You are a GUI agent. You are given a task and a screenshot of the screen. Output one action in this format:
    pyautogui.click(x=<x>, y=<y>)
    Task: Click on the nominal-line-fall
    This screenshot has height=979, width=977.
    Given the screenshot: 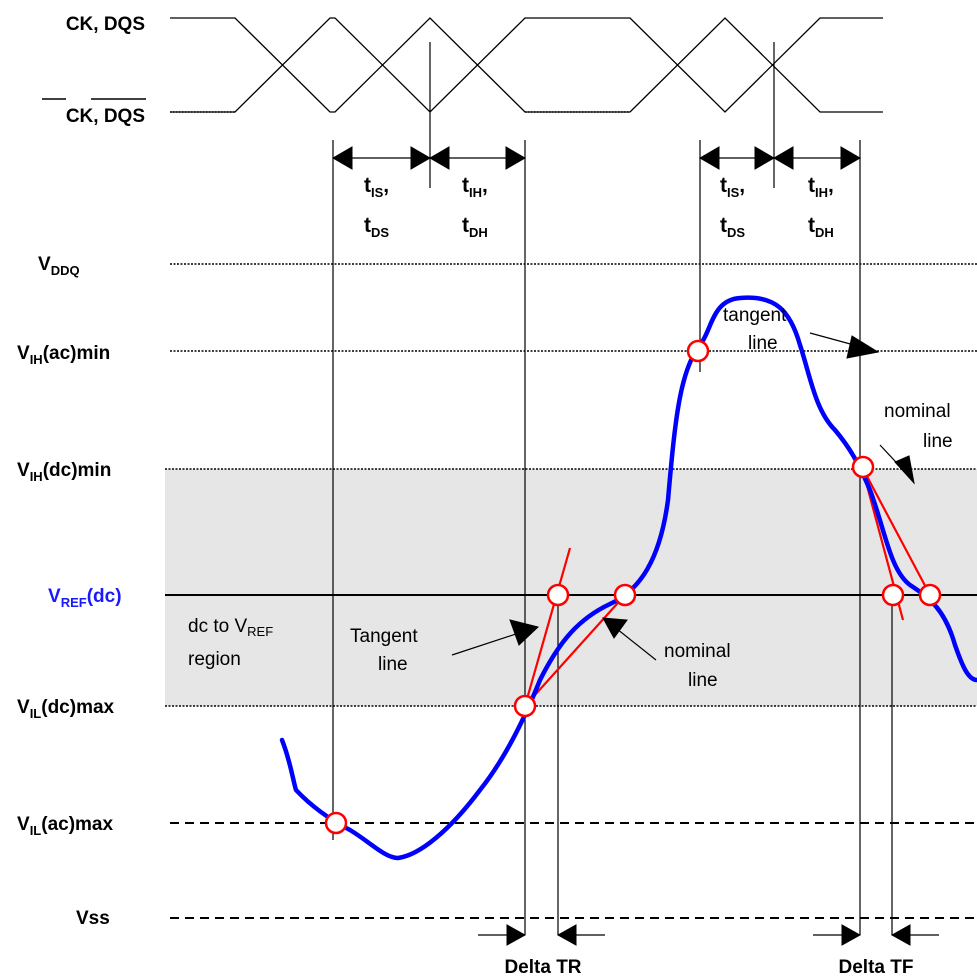 What is the action you would take?
    pyautogui.click(x=896, y=531)
    